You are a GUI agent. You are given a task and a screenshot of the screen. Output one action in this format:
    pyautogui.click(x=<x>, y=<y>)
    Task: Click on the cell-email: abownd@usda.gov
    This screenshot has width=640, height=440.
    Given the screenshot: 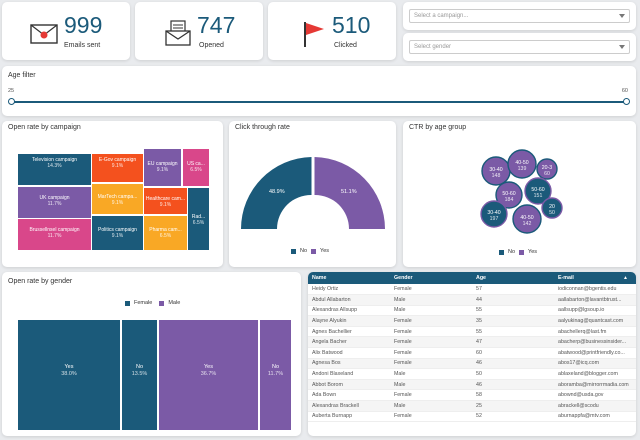 What is the action you would take?
    pyautogui.click(x=595, y=395)
    